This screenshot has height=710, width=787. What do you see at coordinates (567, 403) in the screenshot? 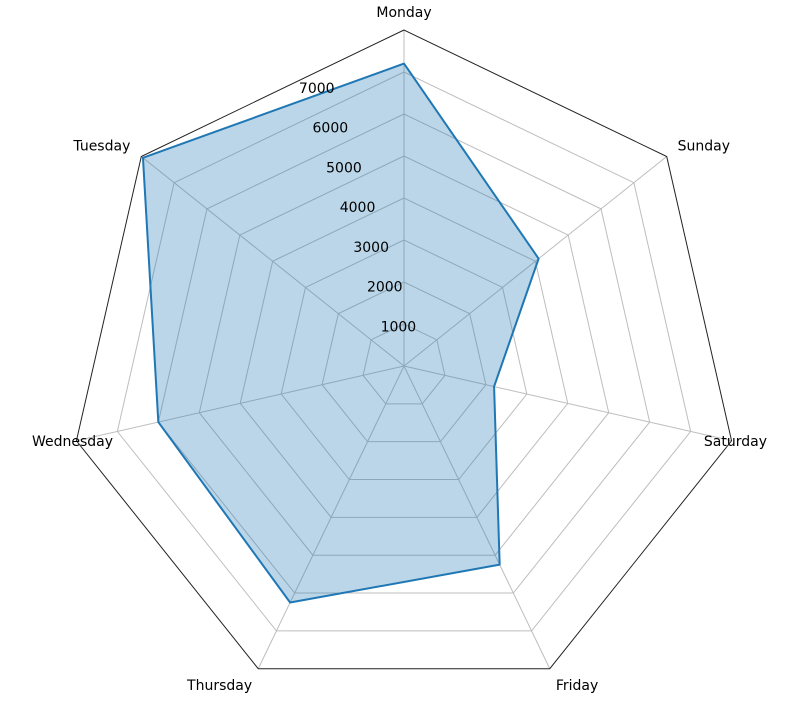
I see `spoke-saturday` at bounding box center [567, 403].